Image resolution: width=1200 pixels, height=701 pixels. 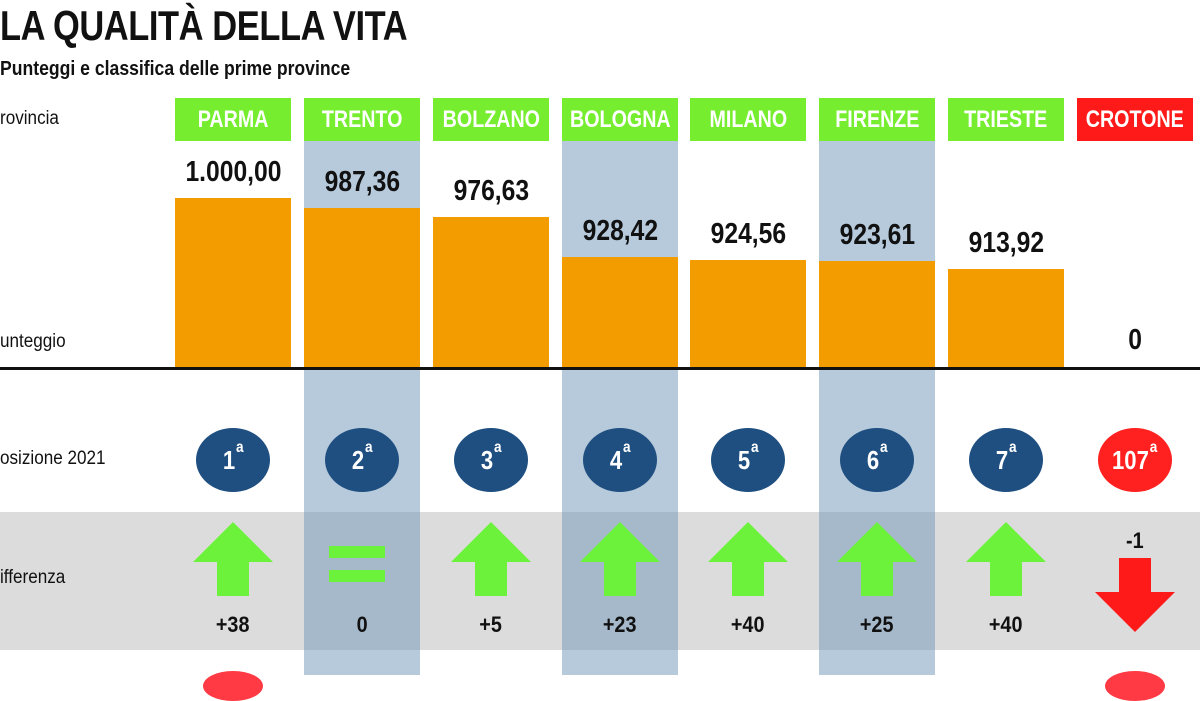 What do you see at coordinates (233, 172) in the screenshot?
I see `score-value-label: 1.000,00` at bounding box center [233, 172].